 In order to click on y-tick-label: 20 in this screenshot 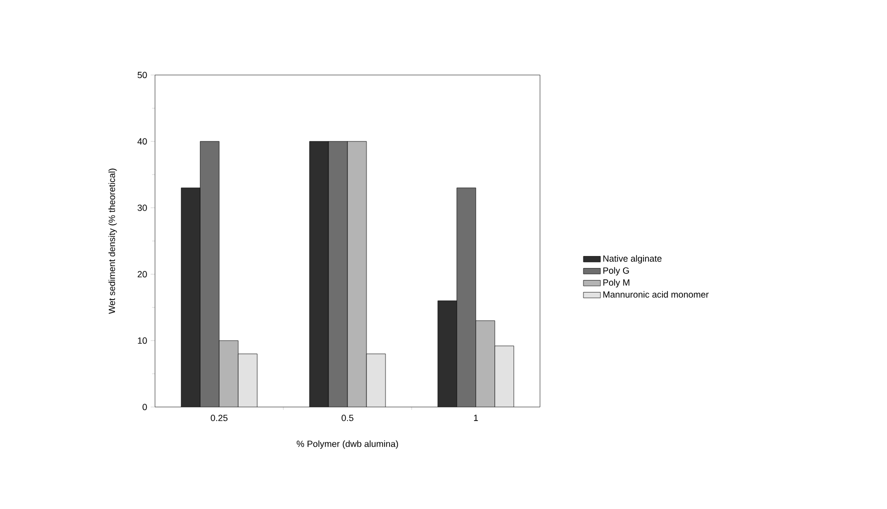, I will do `click(142, 274)`.